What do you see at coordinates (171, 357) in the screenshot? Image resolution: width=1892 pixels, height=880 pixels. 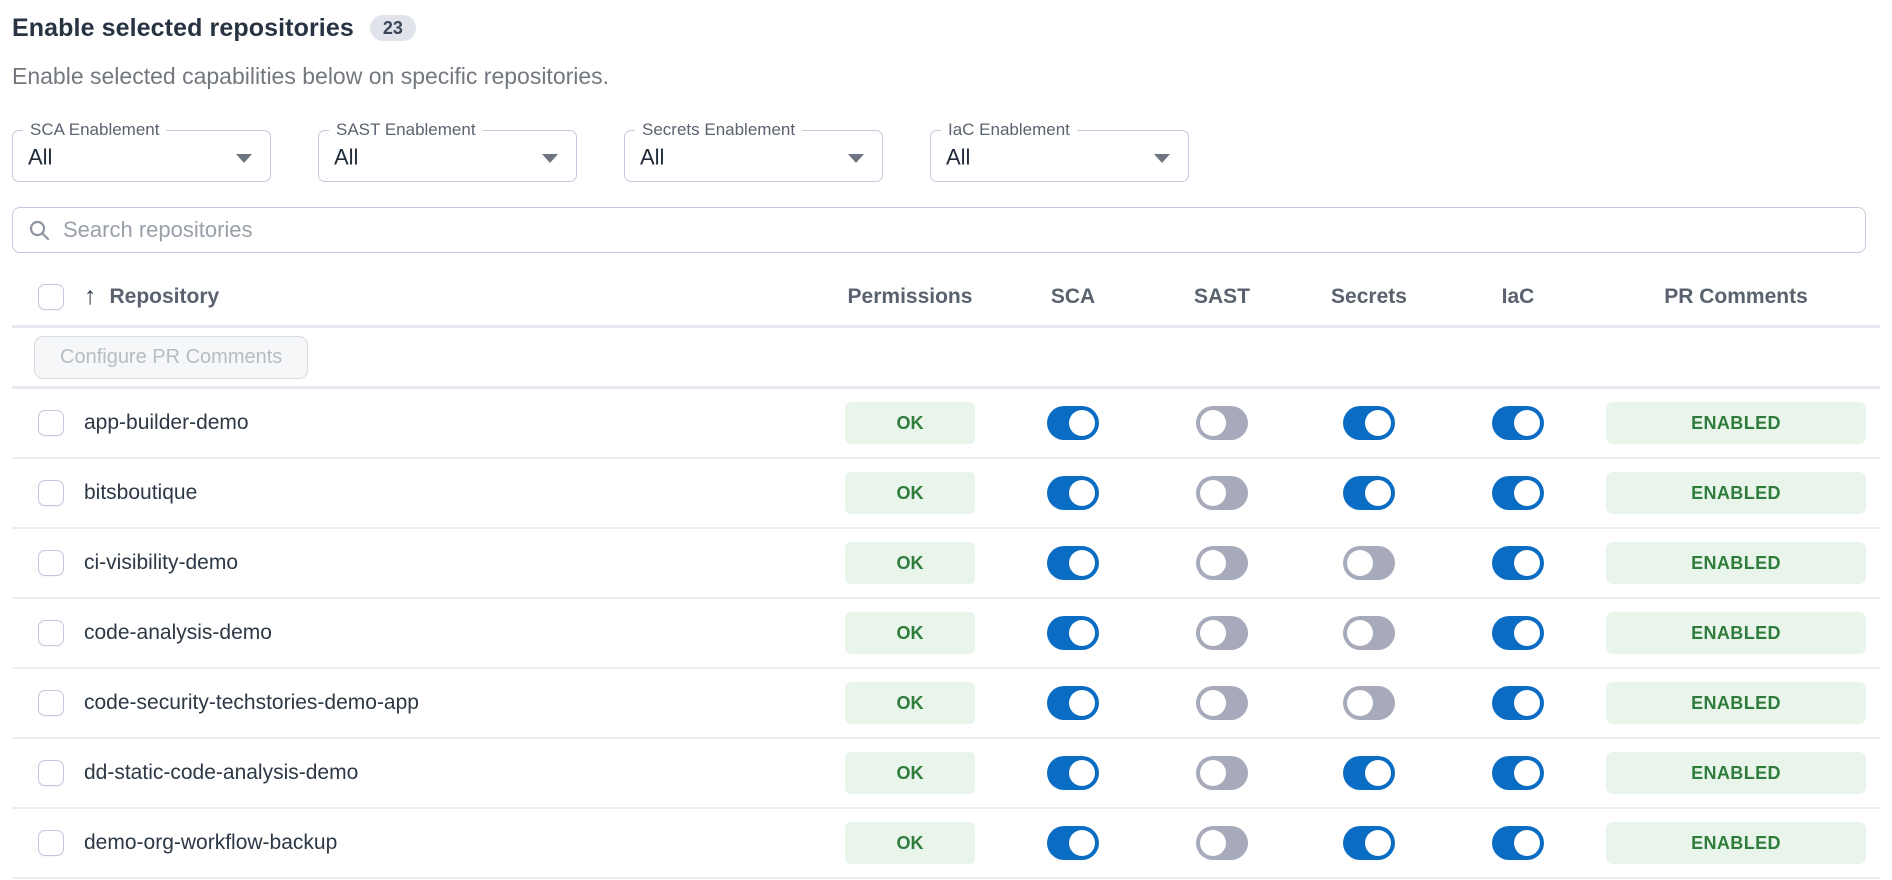 I see `configure-pr-comments-button: Configure PR Comments` at bounding box center [171, 357].